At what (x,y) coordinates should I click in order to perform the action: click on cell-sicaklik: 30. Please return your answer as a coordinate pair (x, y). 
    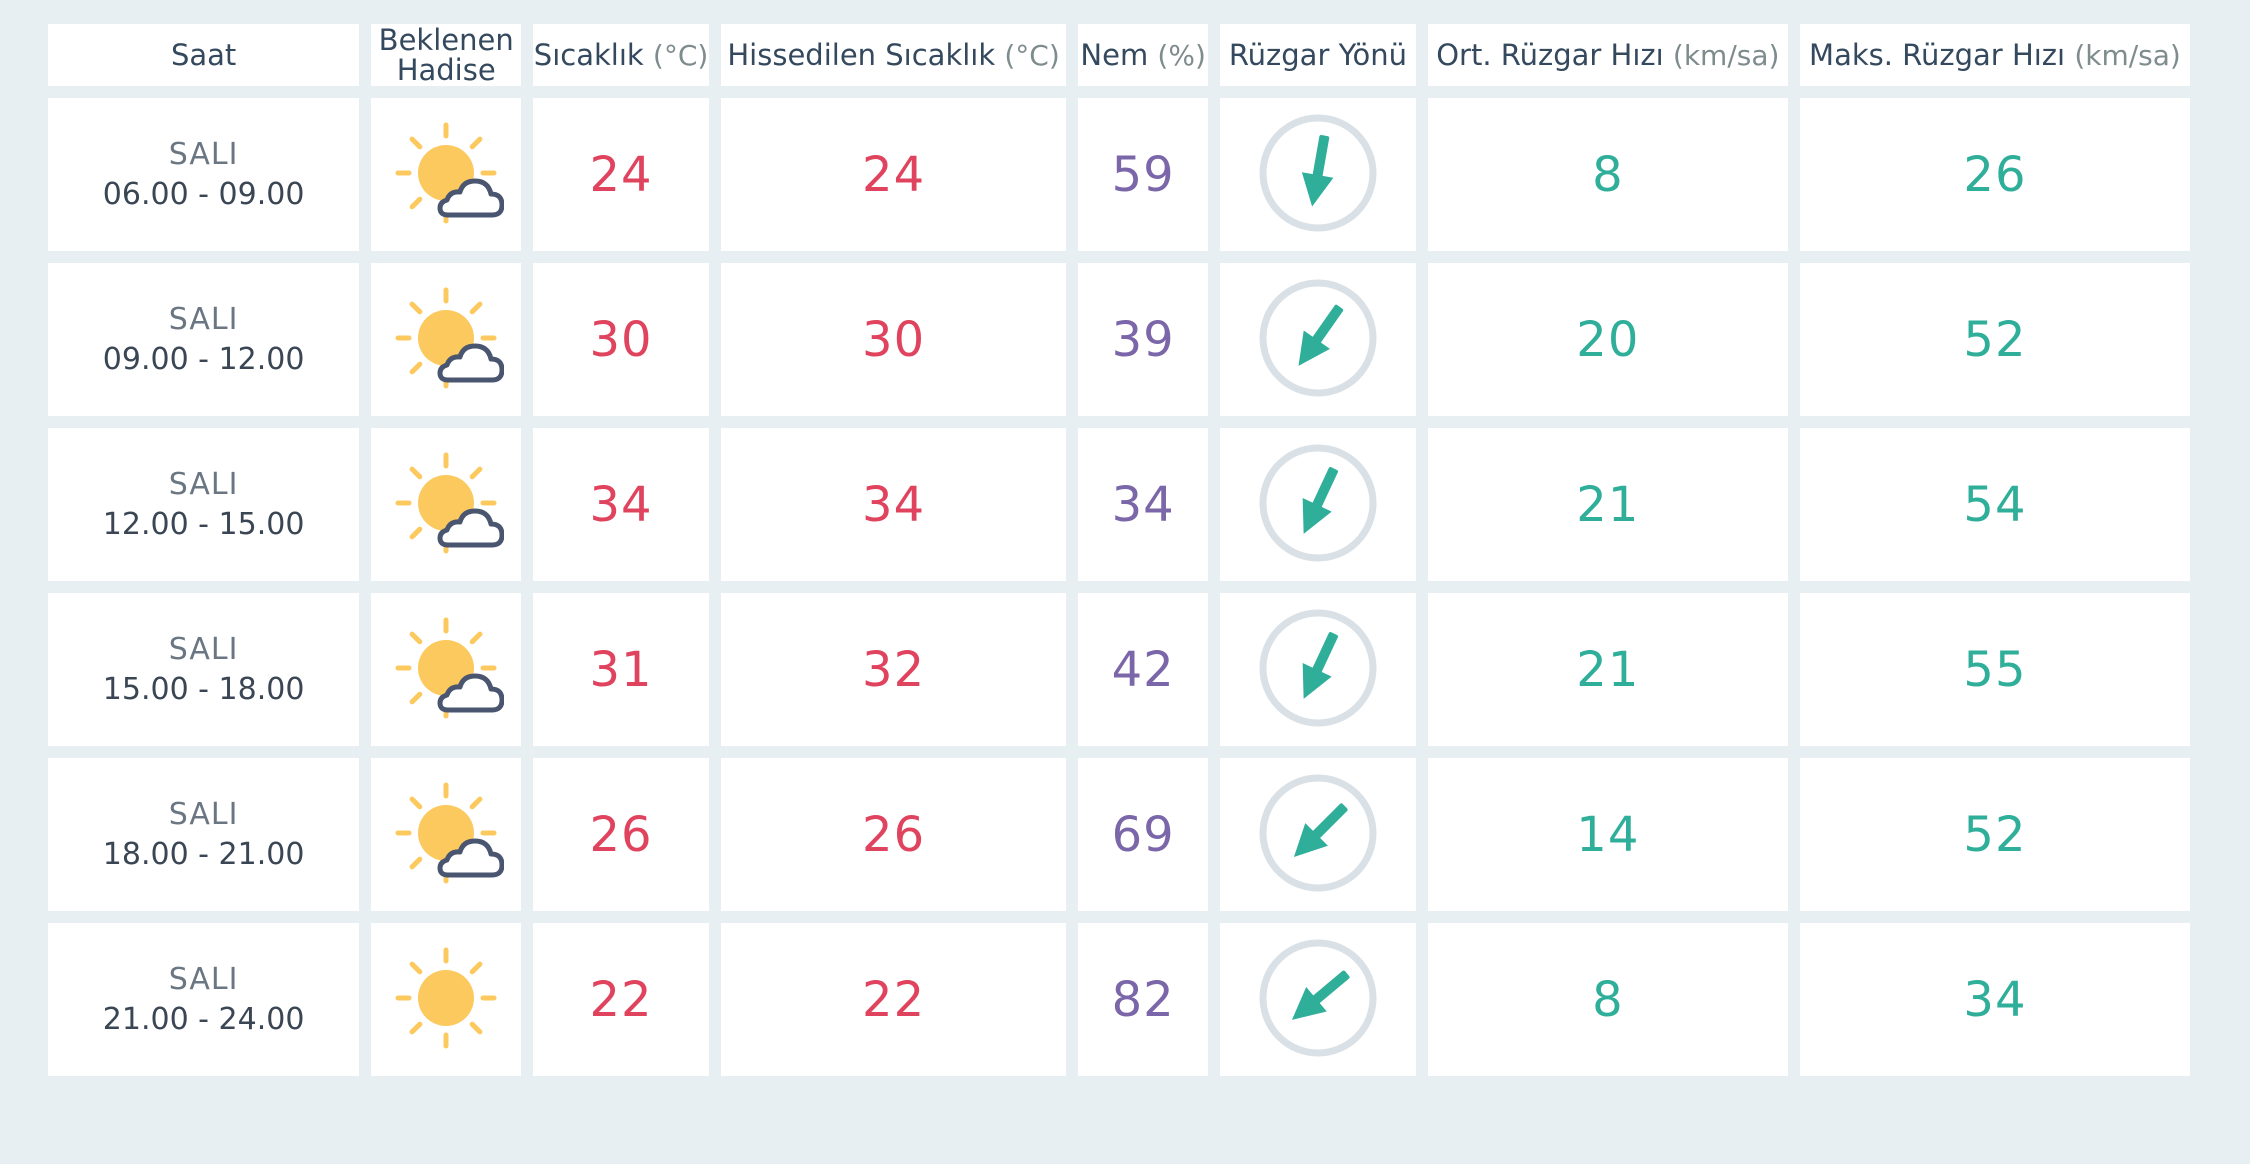
    Looking at the image, I should click on (621, 339).